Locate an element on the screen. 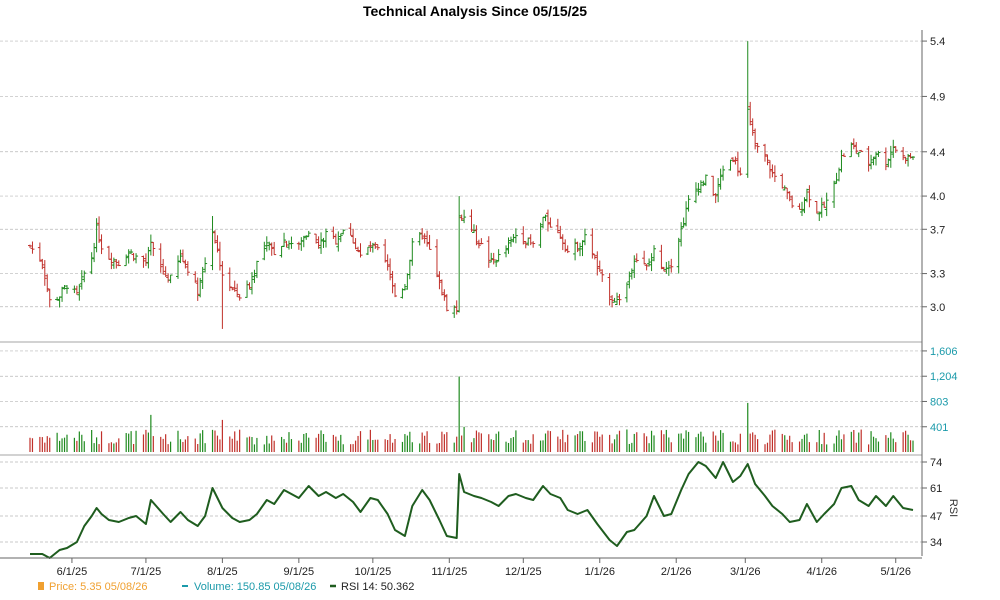 The image size is (1000, 600). price-tick-label: 4.9 is located at coordinates (937, 97).